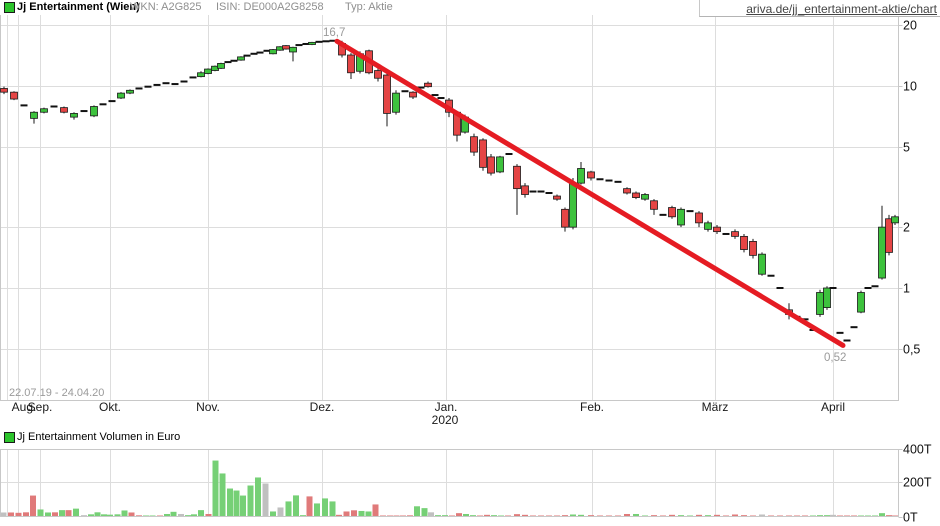  What do you see at coordinates (592, 407) in the screenshot?
I see `month-label: Feb.` at bounding box center [592, 407].